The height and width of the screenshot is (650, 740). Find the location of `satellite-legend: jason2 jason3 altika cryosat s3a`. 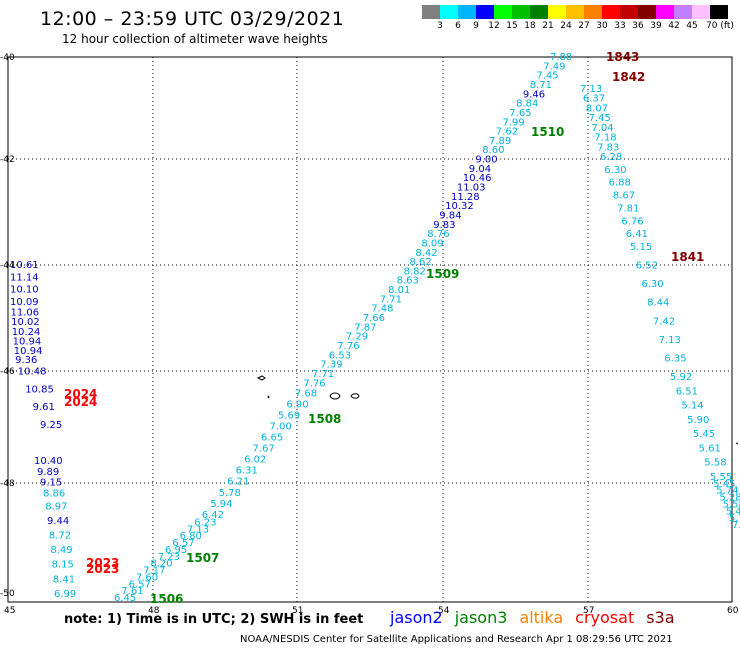

satellite-legend: jason2 jason3 altika cryosat s3a is located at coordinates (538, 617).